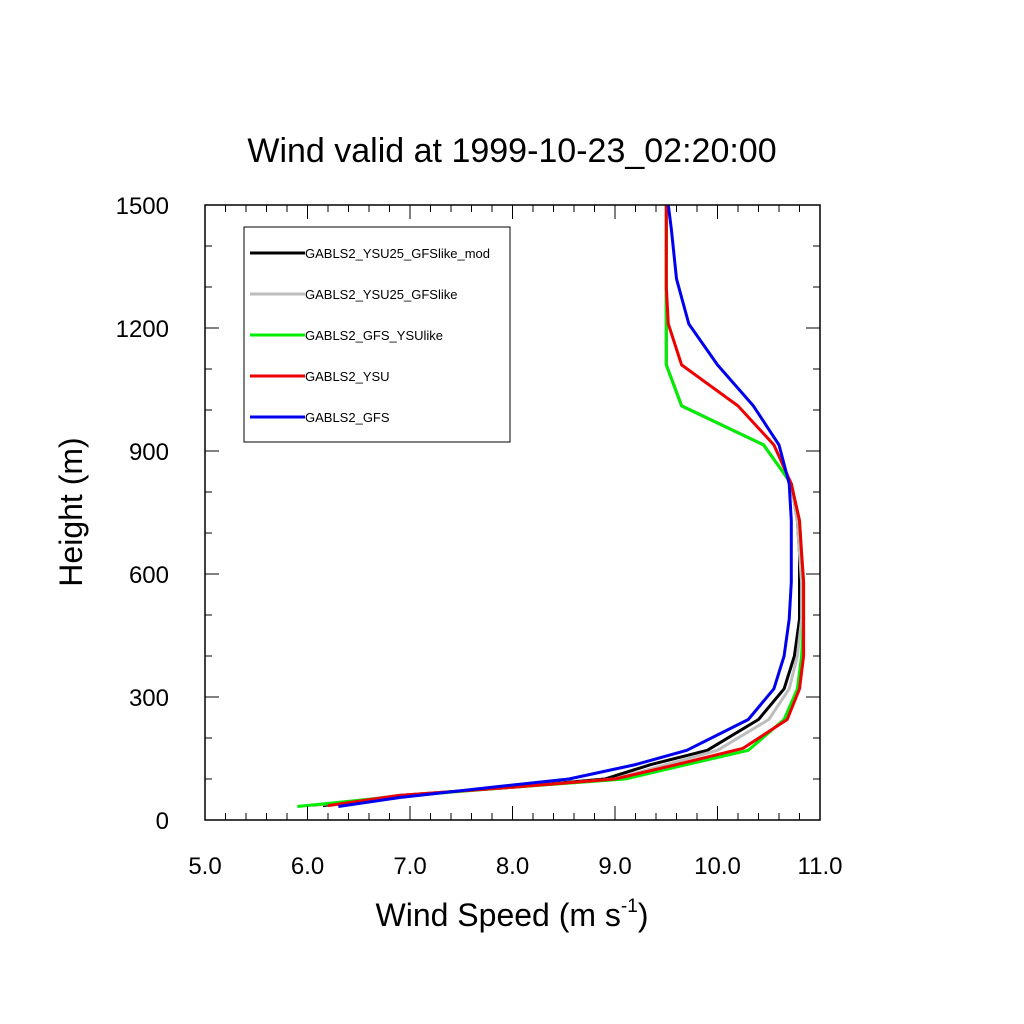 The width and height of the screenshot is (1024, 1024). I want to click on legend-label: GABLS2_YSU25_GFSlike_mod, so click(397, 253).